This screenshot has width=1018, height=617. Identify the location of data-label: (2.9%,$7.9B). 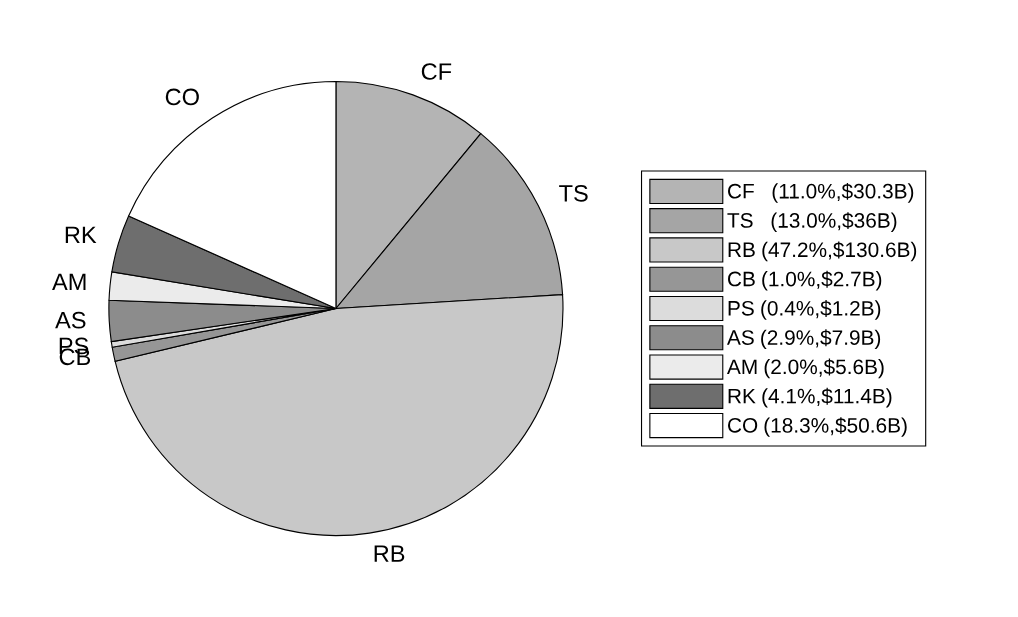
(821, 339).